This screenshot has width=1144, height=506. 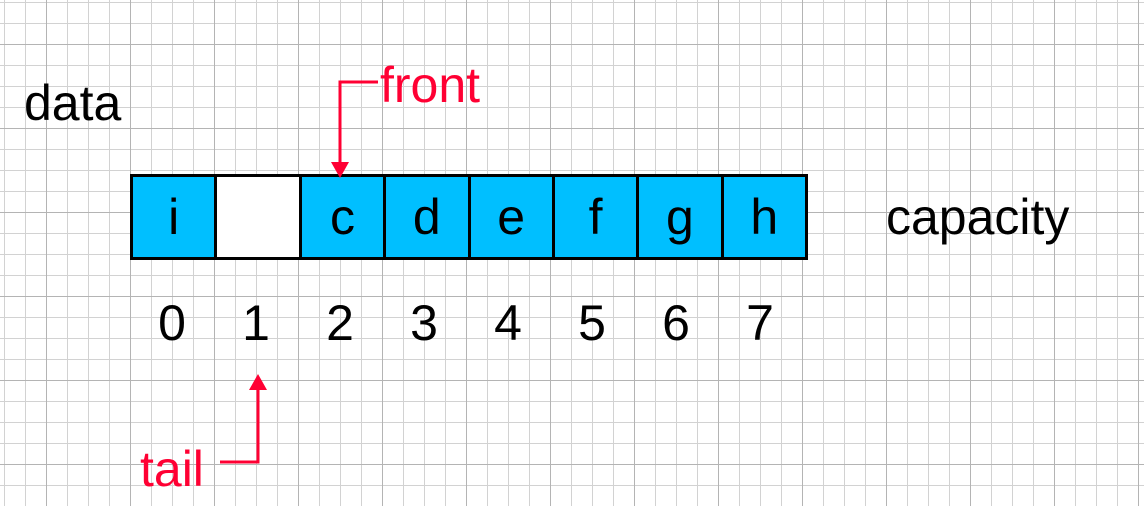 I want to click on array-cell-6: g, so click(x=681, y=217).